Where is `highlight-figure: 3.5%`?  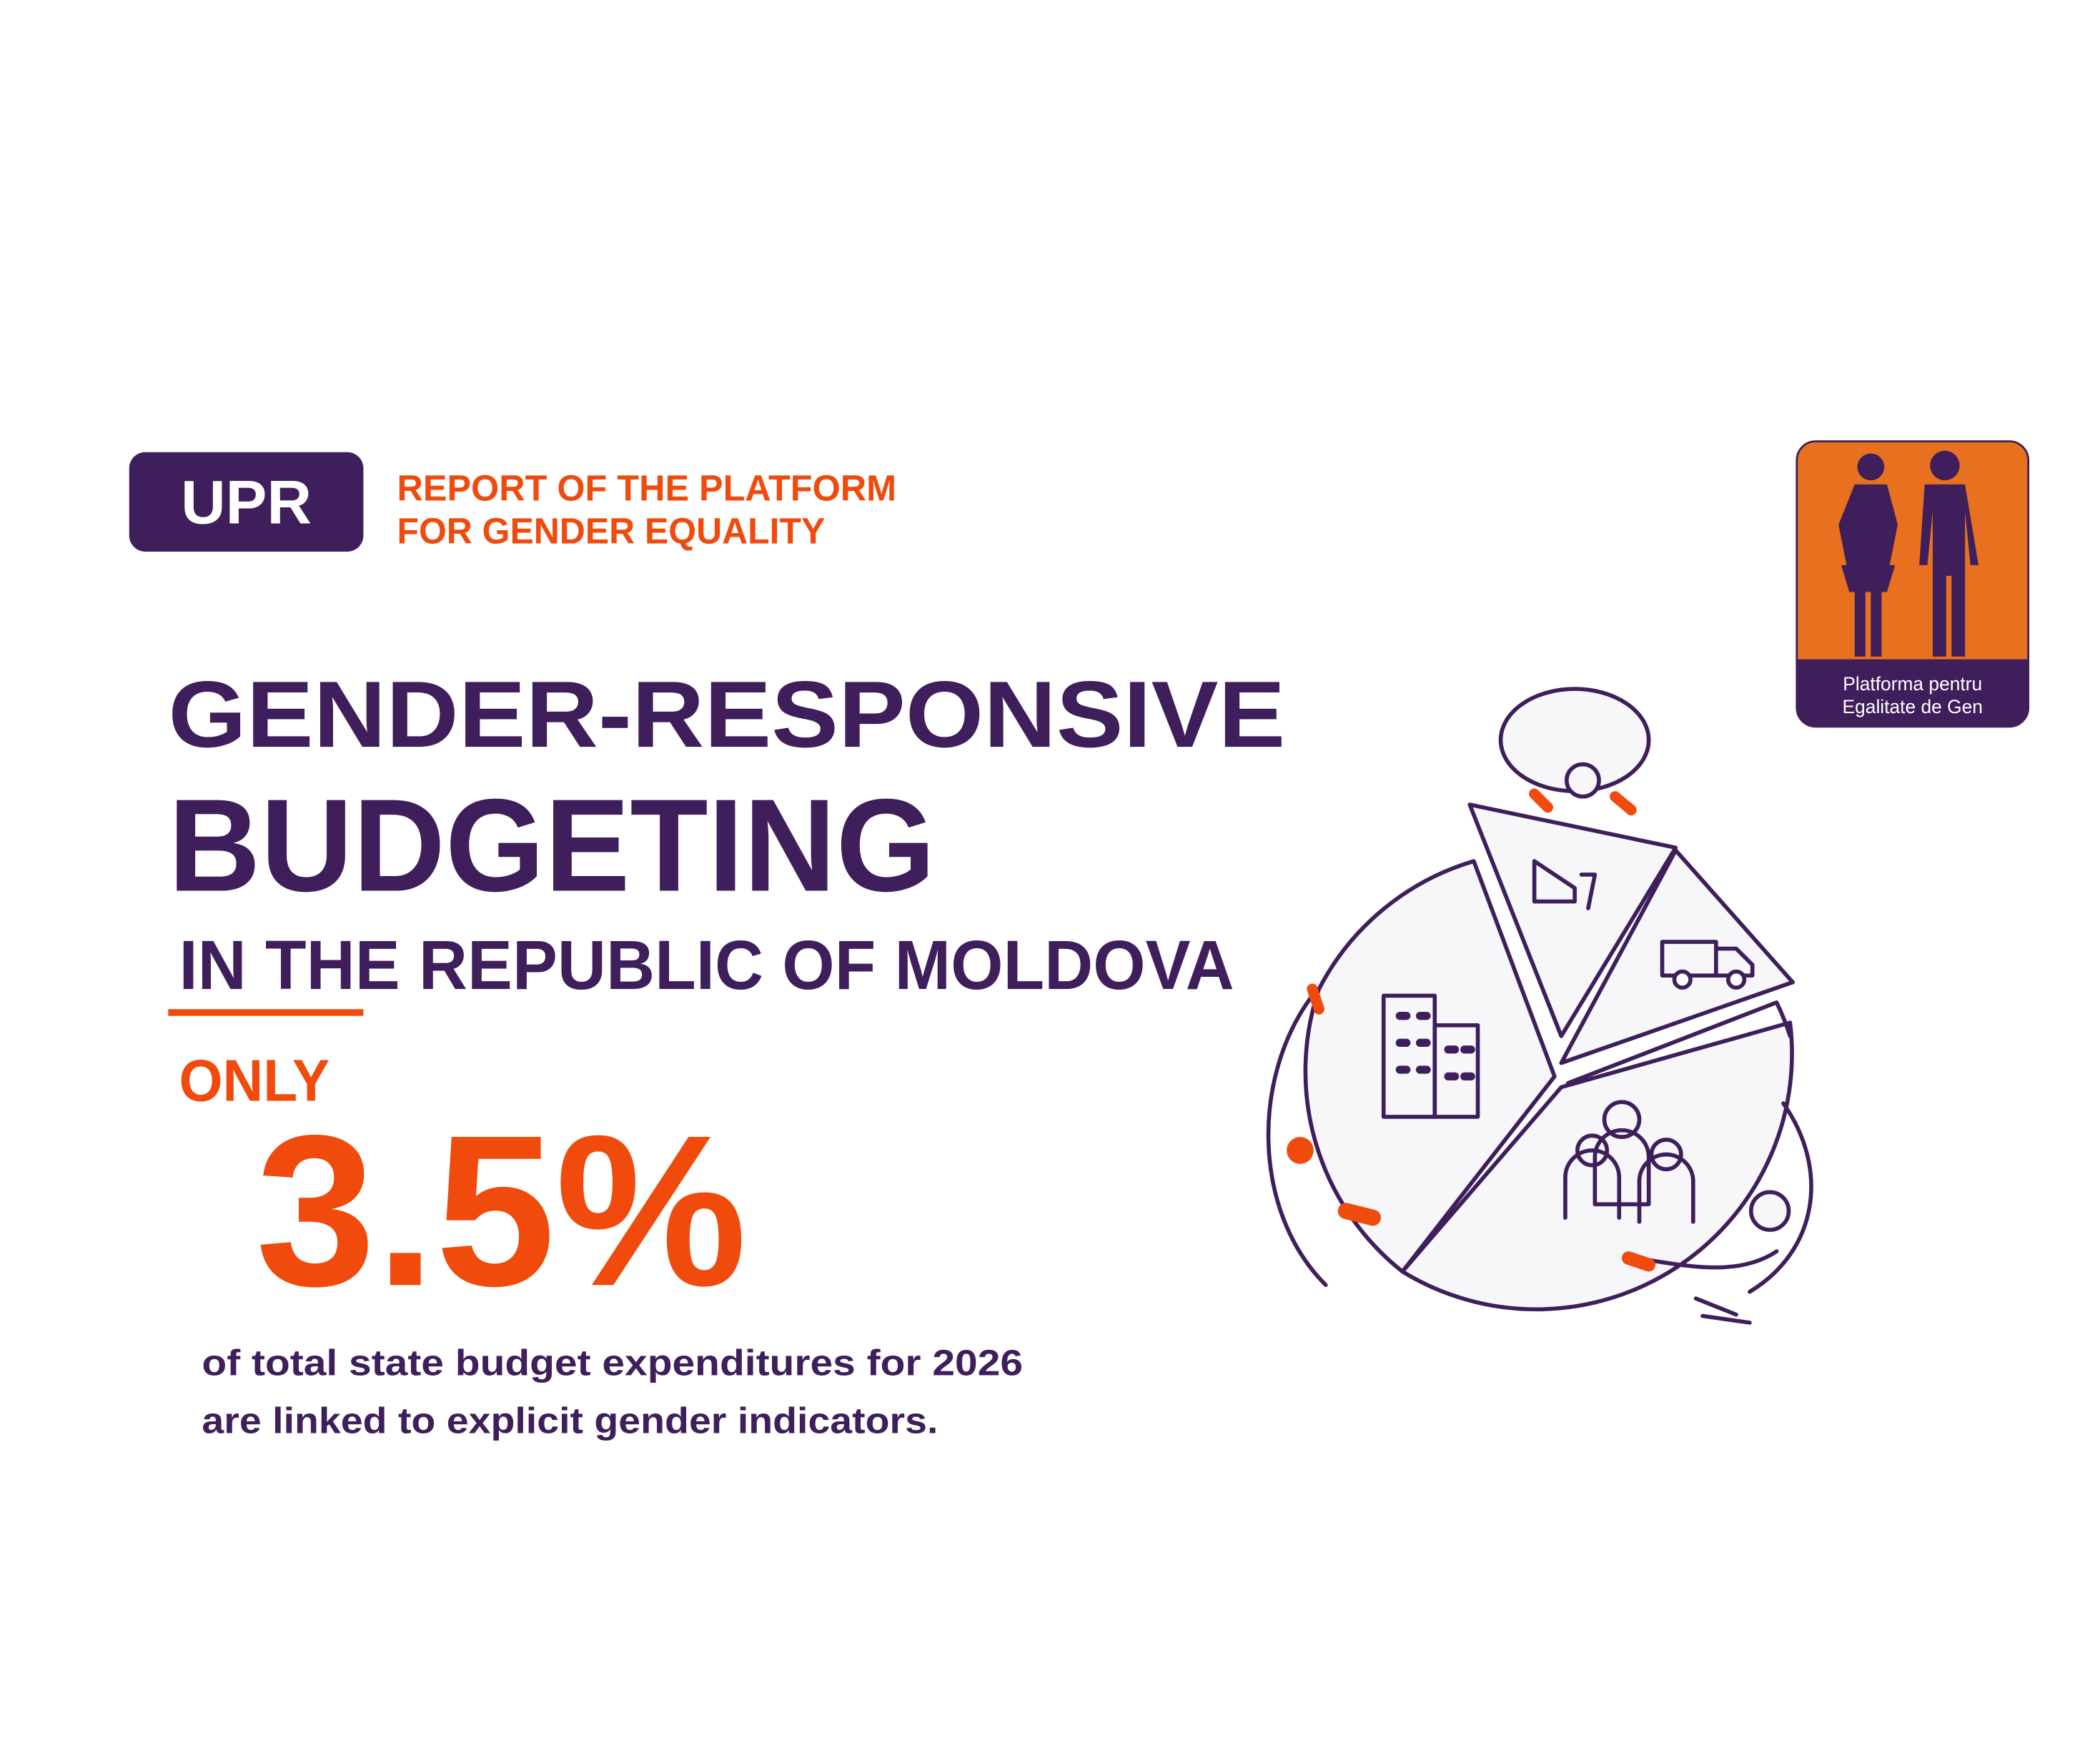 highlight-figure: 3.5% is located at coordinates (501, 1210).